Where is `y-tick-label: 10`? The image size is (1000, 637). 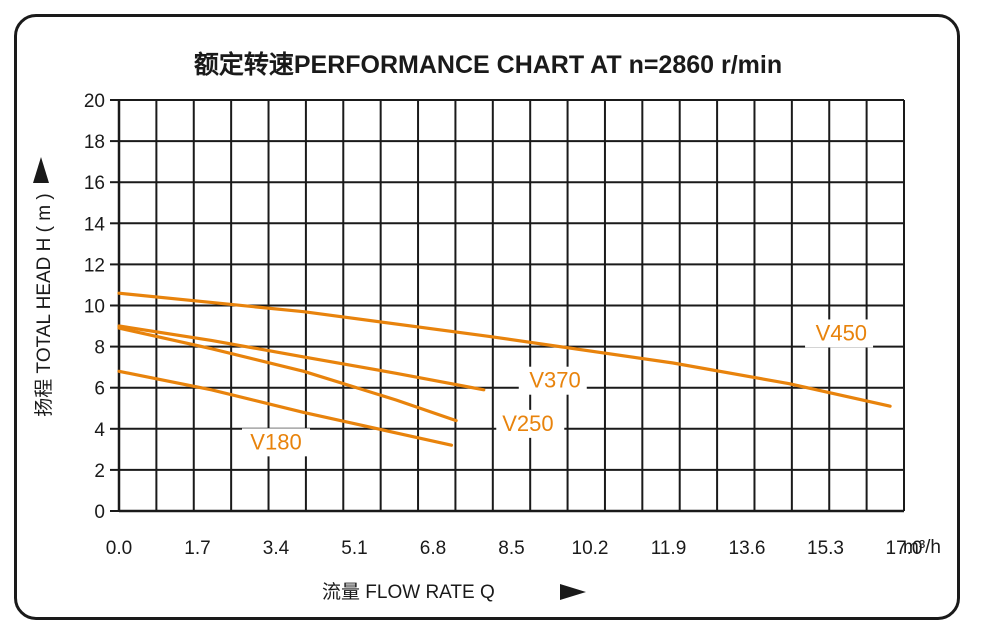
y-tick-label: 10 is located at coordinates (94, 307).